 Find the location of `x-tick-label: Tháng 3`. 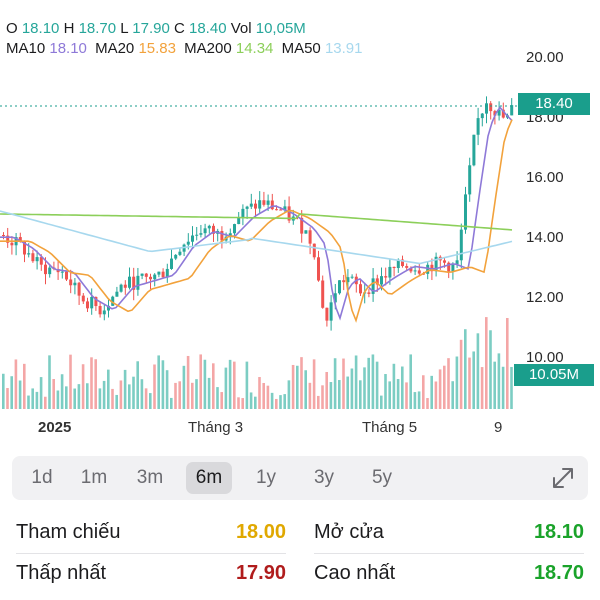

x-tick-label: Tháng 3 is located at coordinates (216, 427).